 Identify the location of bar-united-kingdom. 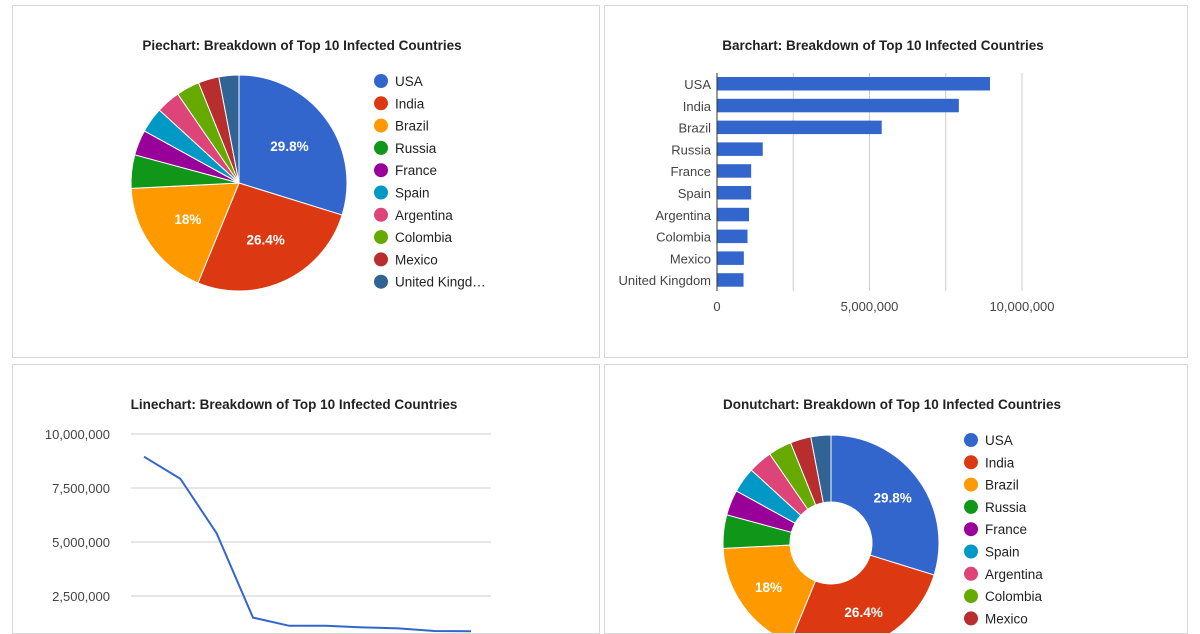
(730, 280).